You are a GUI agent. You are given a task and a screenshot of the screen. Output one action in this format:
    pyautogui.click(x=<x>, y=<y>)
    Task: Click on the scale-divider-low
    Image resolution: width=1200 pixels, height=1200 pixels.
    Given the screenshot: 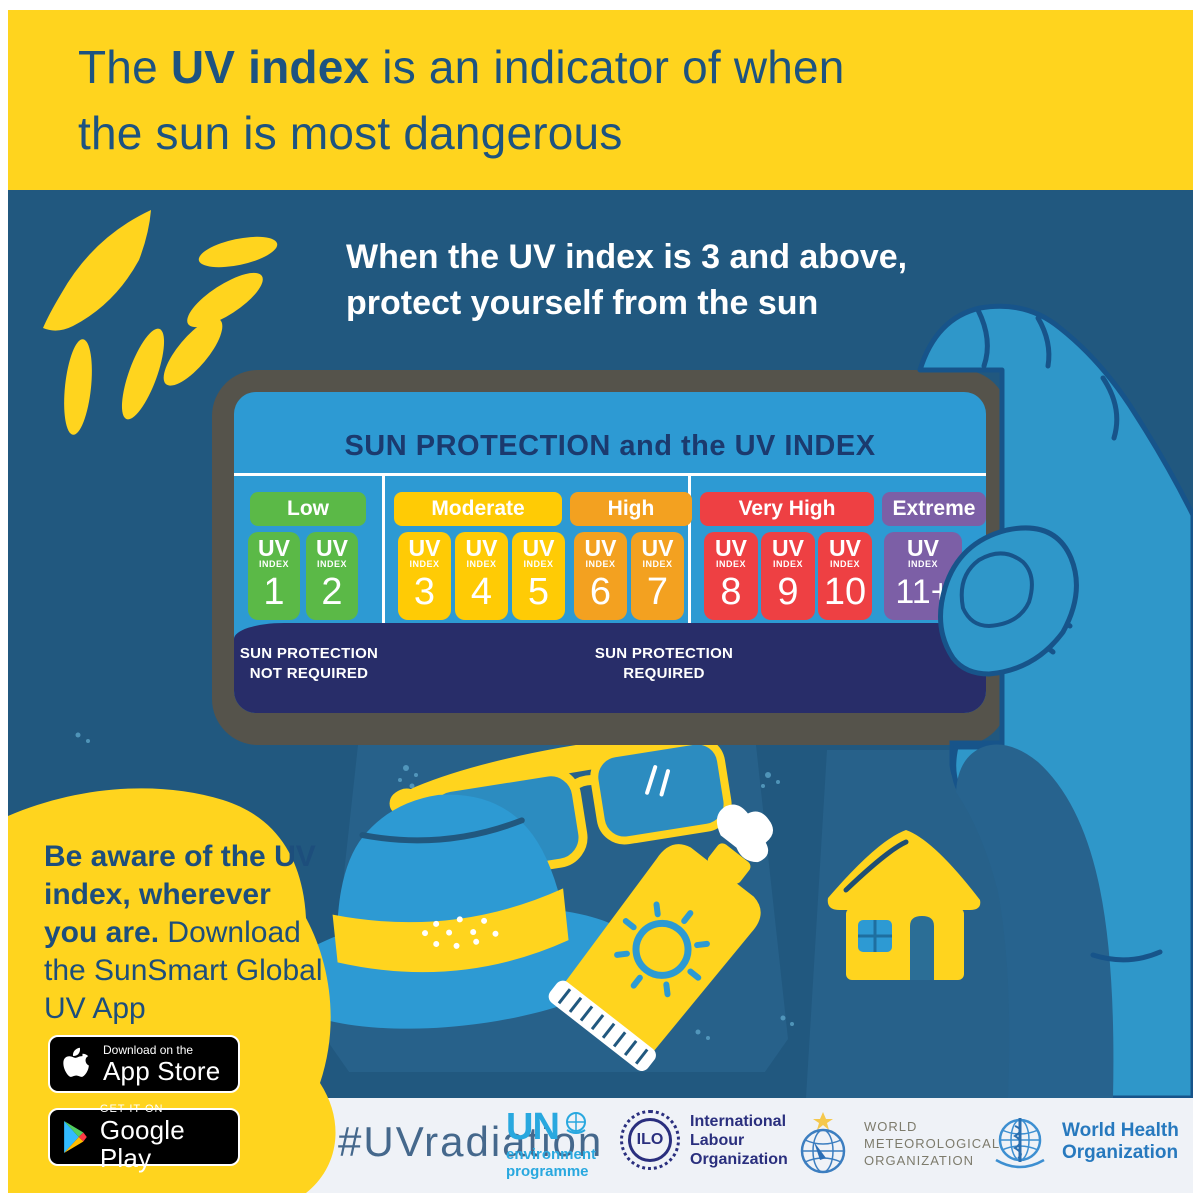 What is the action you would take?
    pyautogui.click(x=383, y=592)
    